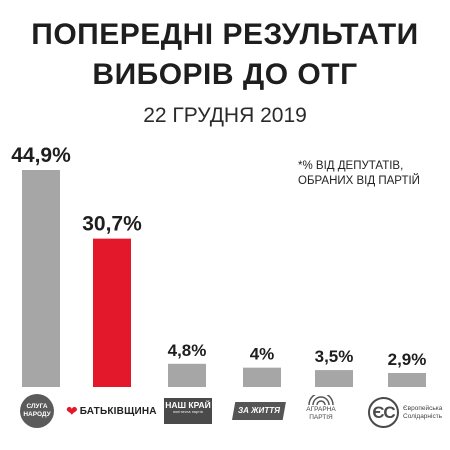  Describe the element at coordinates (359, 174) in the screenshot. I see `footnote: *% ВІД ДЕПУТАТІВ, ОБРАНИХ ВІД ПАРТІЙ` at that location.